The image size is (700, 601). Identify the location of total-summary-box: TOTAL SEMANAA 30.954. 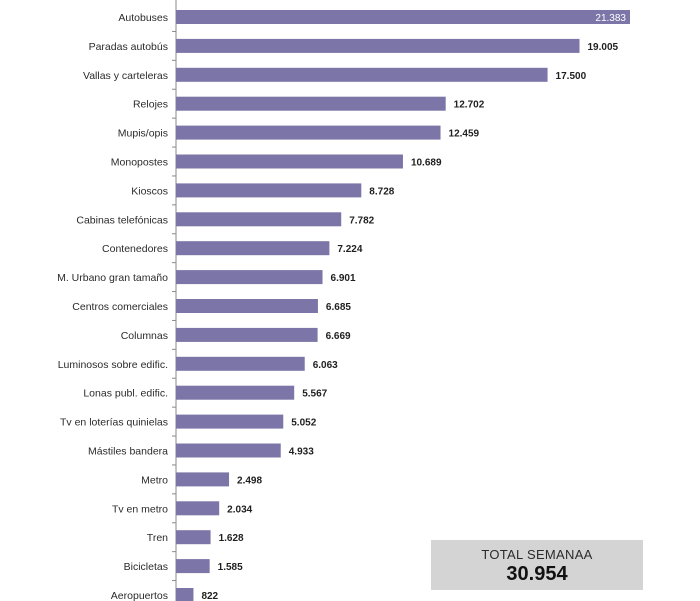
(537, 565).